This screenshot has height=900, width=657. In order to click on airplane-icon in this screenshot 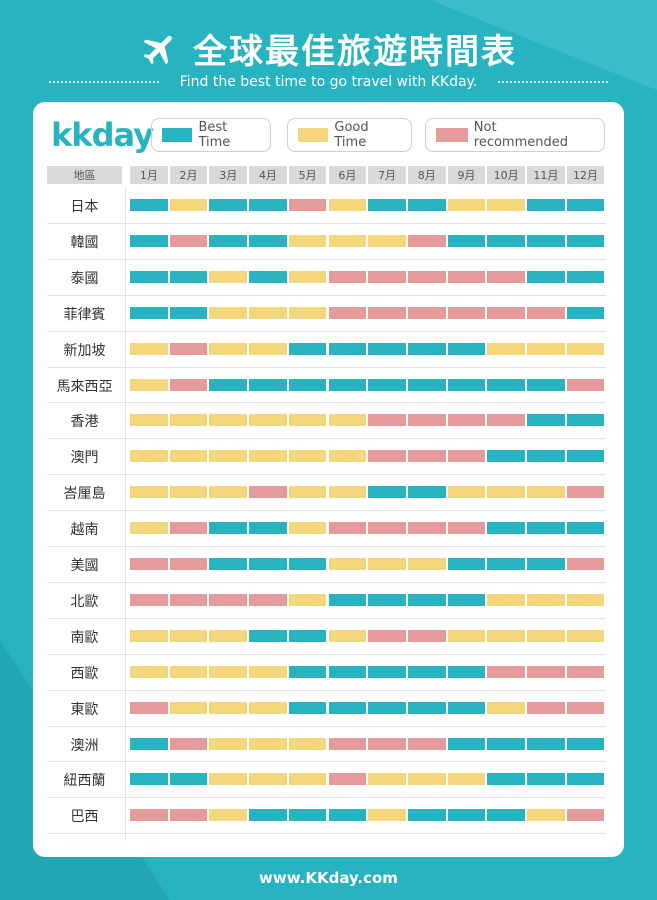, I will do `click(157, 49)`.